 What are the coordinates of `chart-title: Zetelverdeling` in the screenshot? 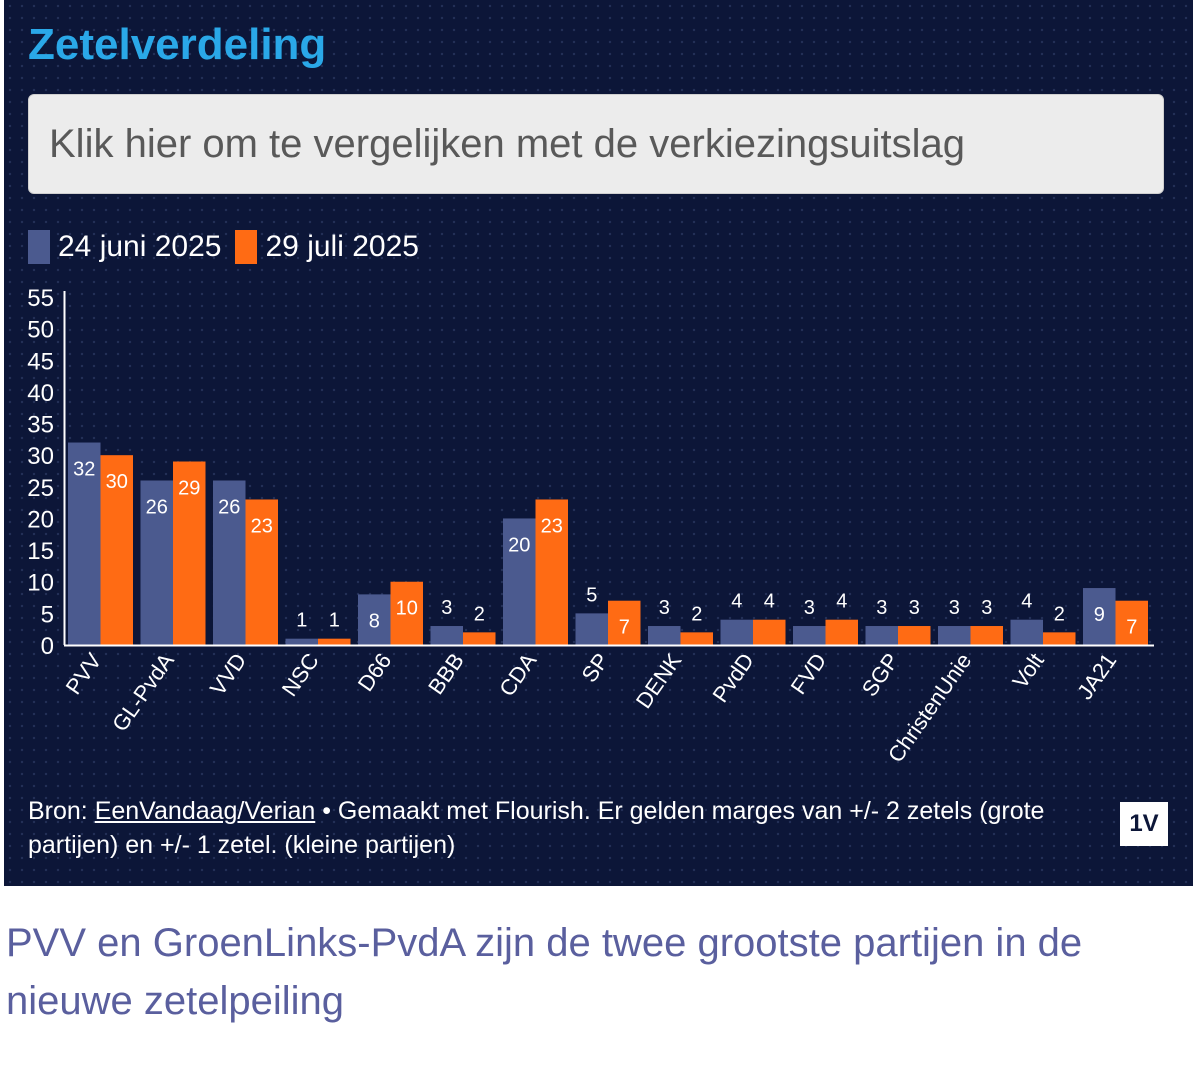 It's located at (177, 44).